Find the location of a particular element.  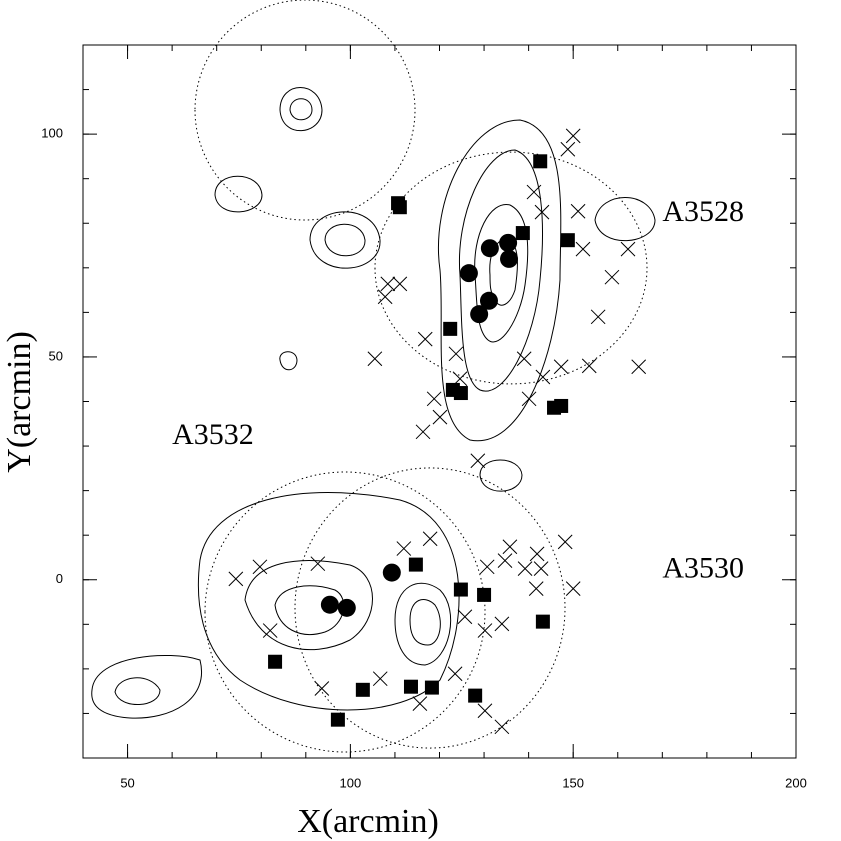

series is located at coordinates (419, 425).